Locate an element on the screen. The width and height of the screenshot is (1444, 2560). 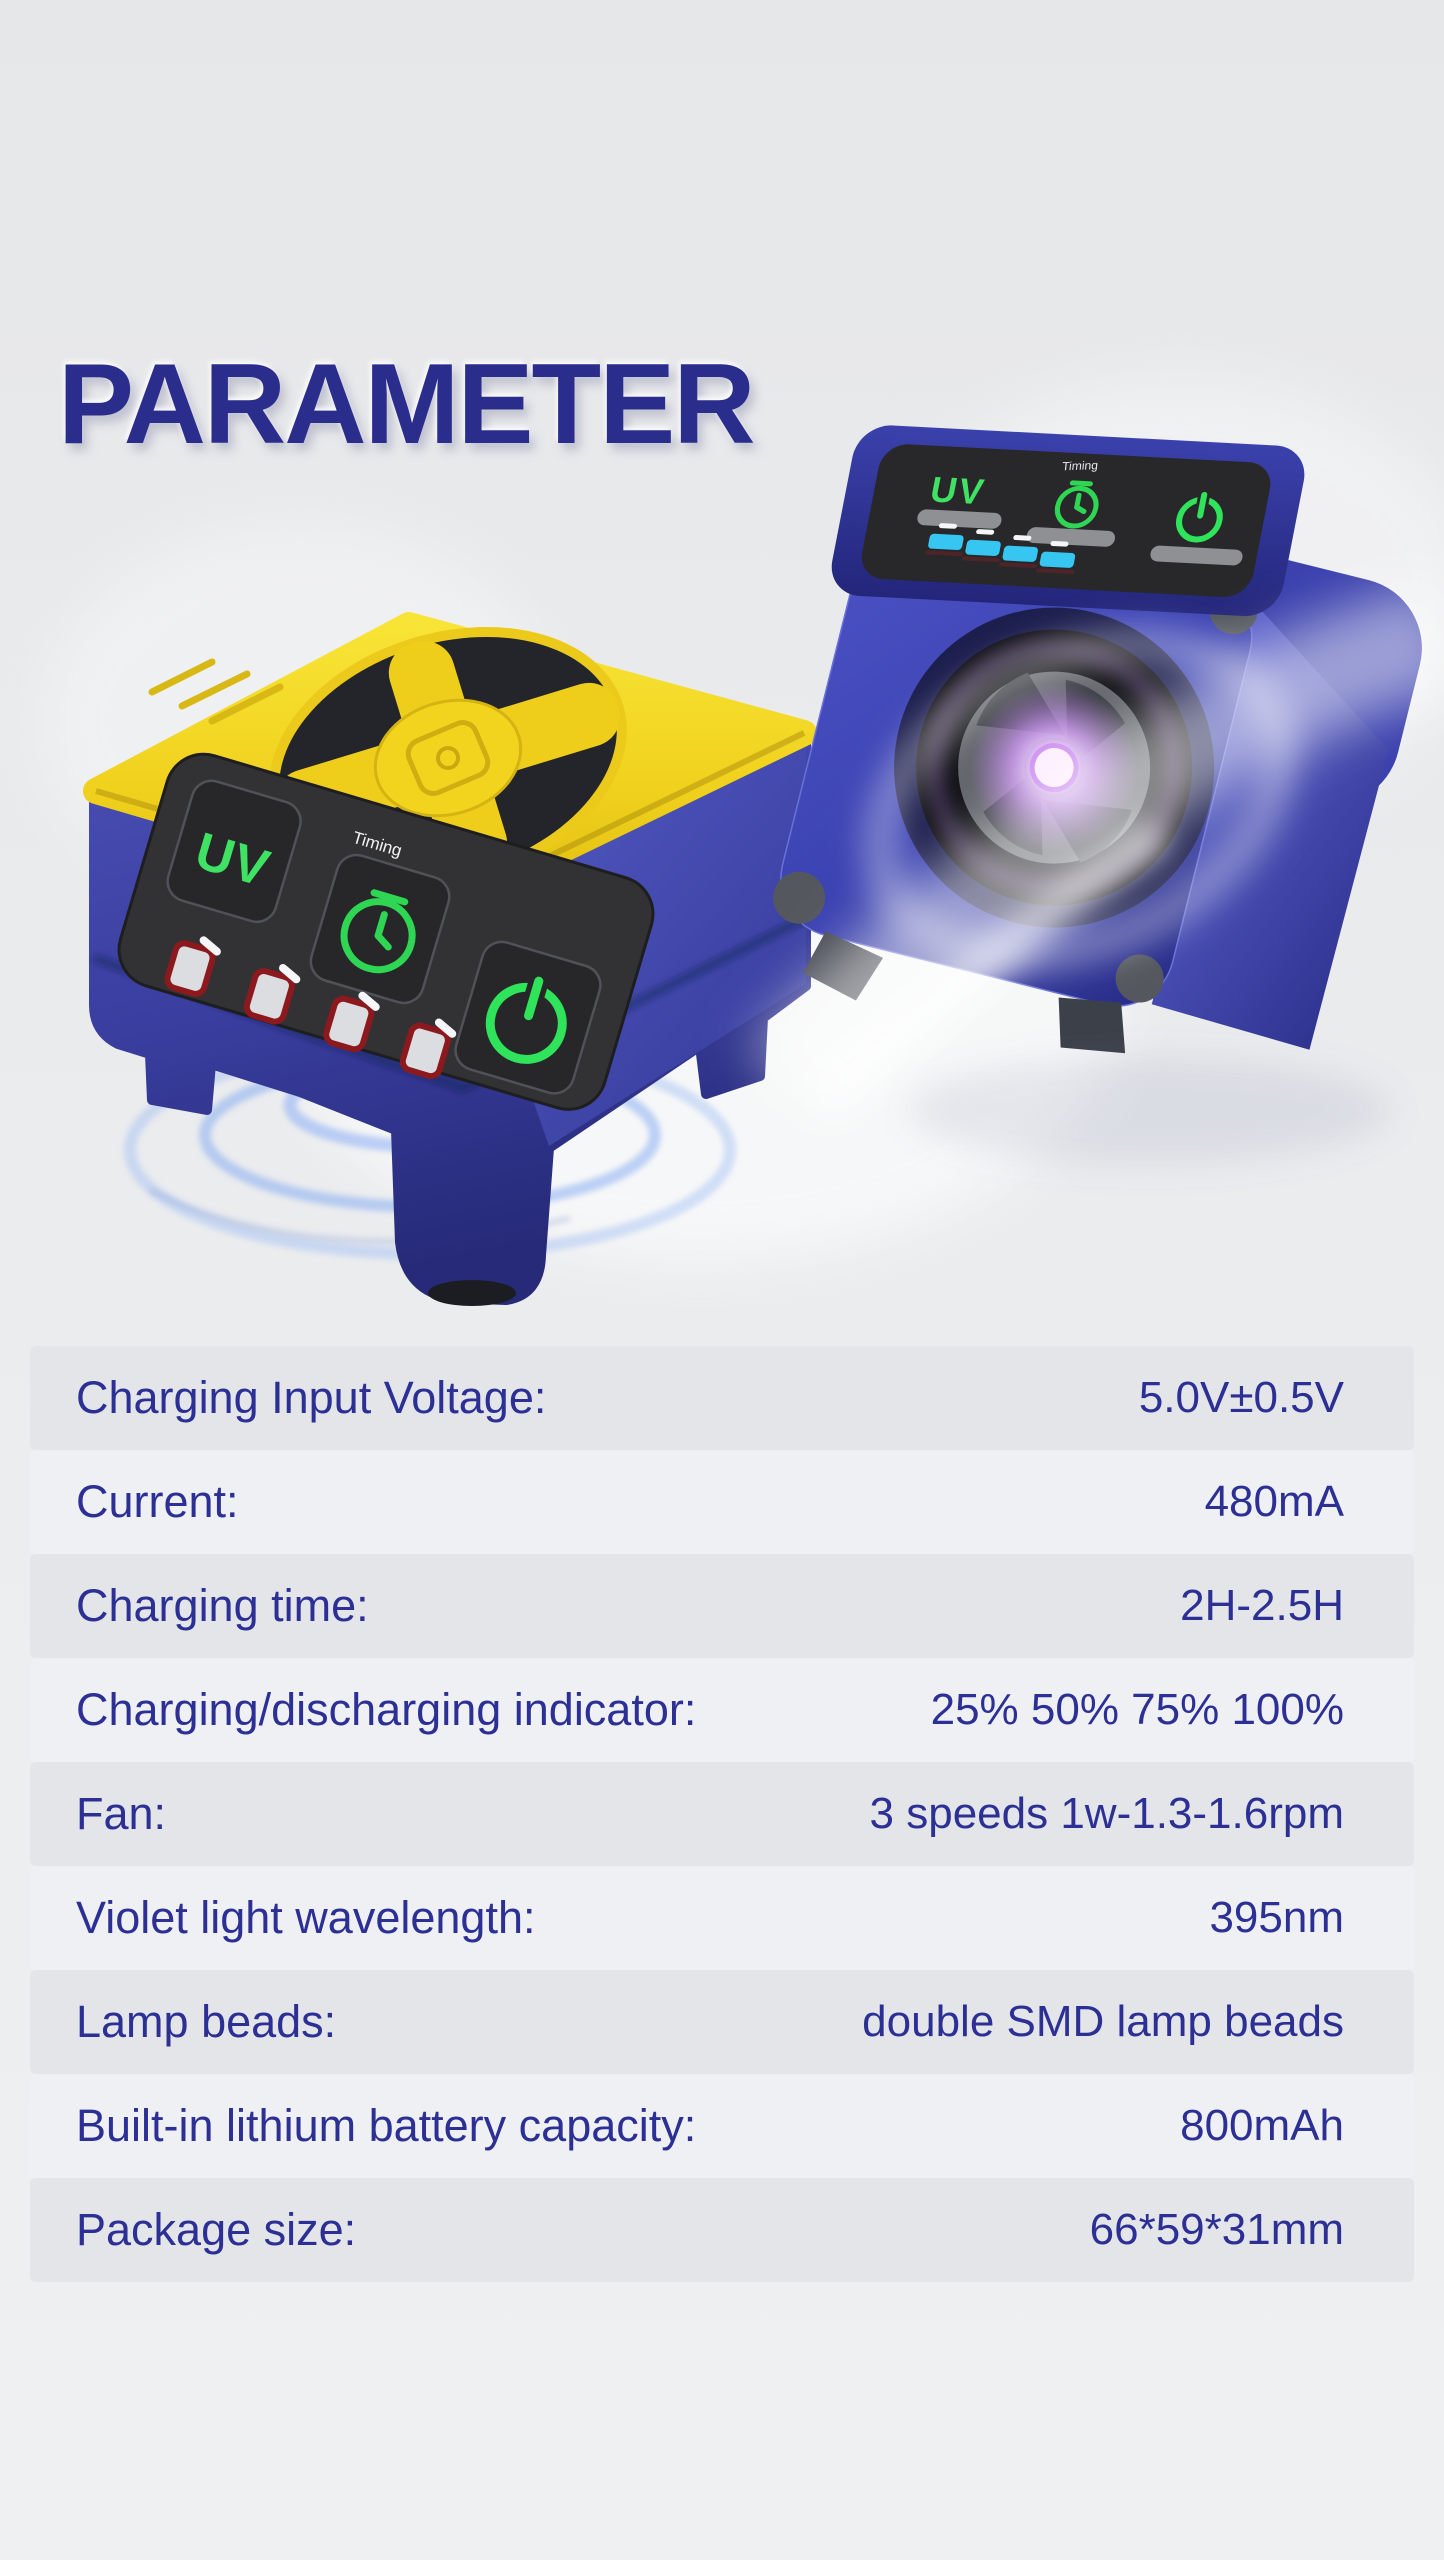
left-device: UV Timing is located at coordinates (450, 959).